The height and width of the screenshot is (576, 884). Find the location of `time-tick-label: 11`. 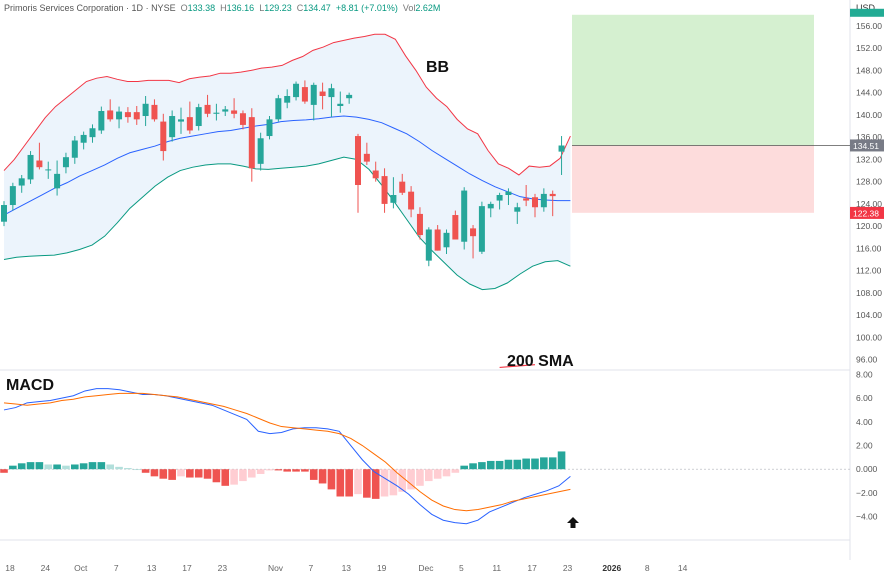

time-tick-label: 11 is located at coordinates (496, 568).